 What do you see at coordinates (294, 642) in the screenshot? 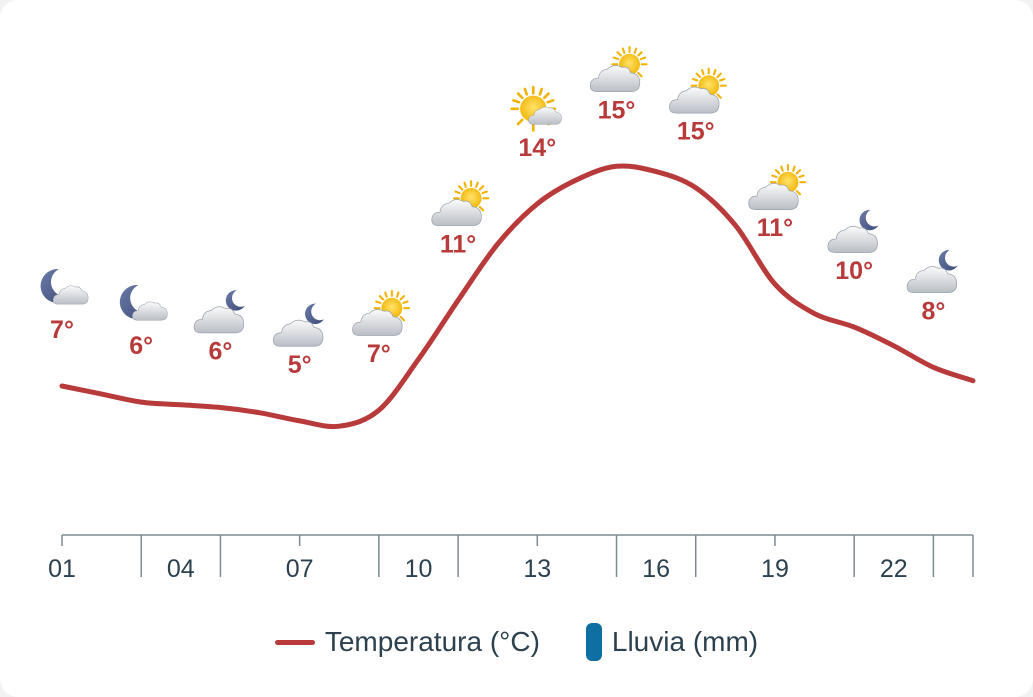
I see `temperature-line-swatch` at bounding box center [294, 642].